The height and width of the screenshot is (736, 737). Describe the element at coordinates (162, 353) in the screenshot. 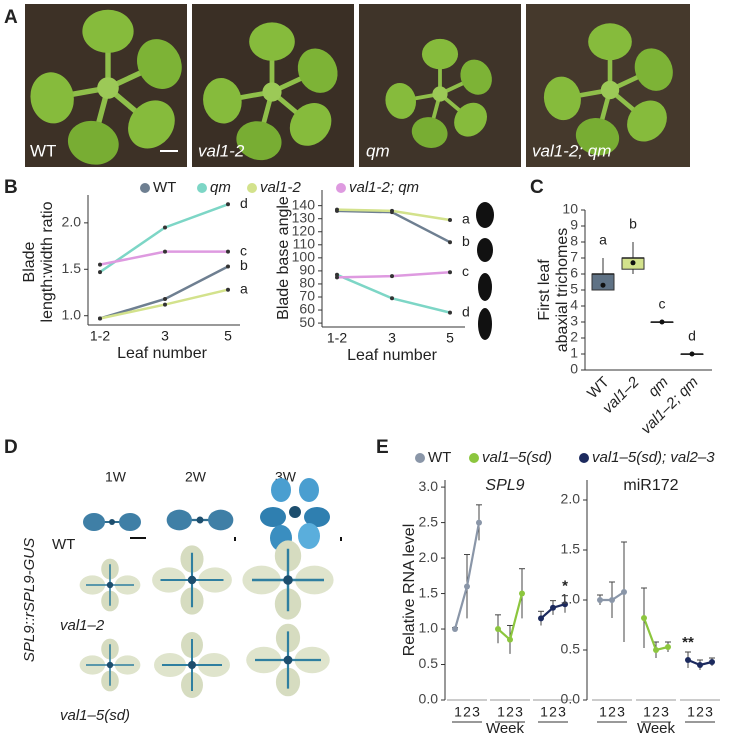

I see `x-axis-label: Leaf number` at that location.